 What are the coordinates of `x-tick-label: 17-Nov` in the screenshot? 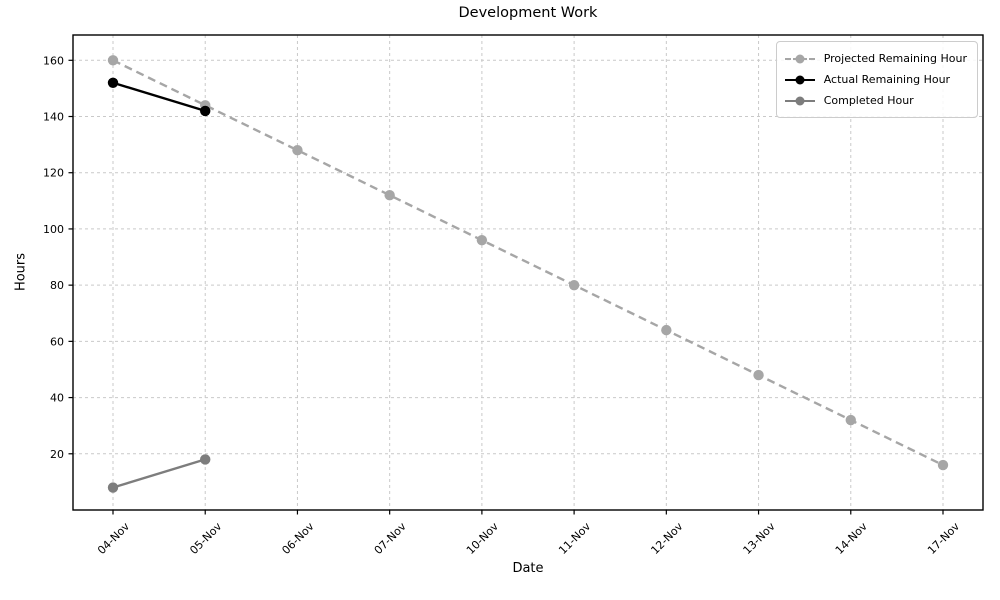 It's located at (943, 538).